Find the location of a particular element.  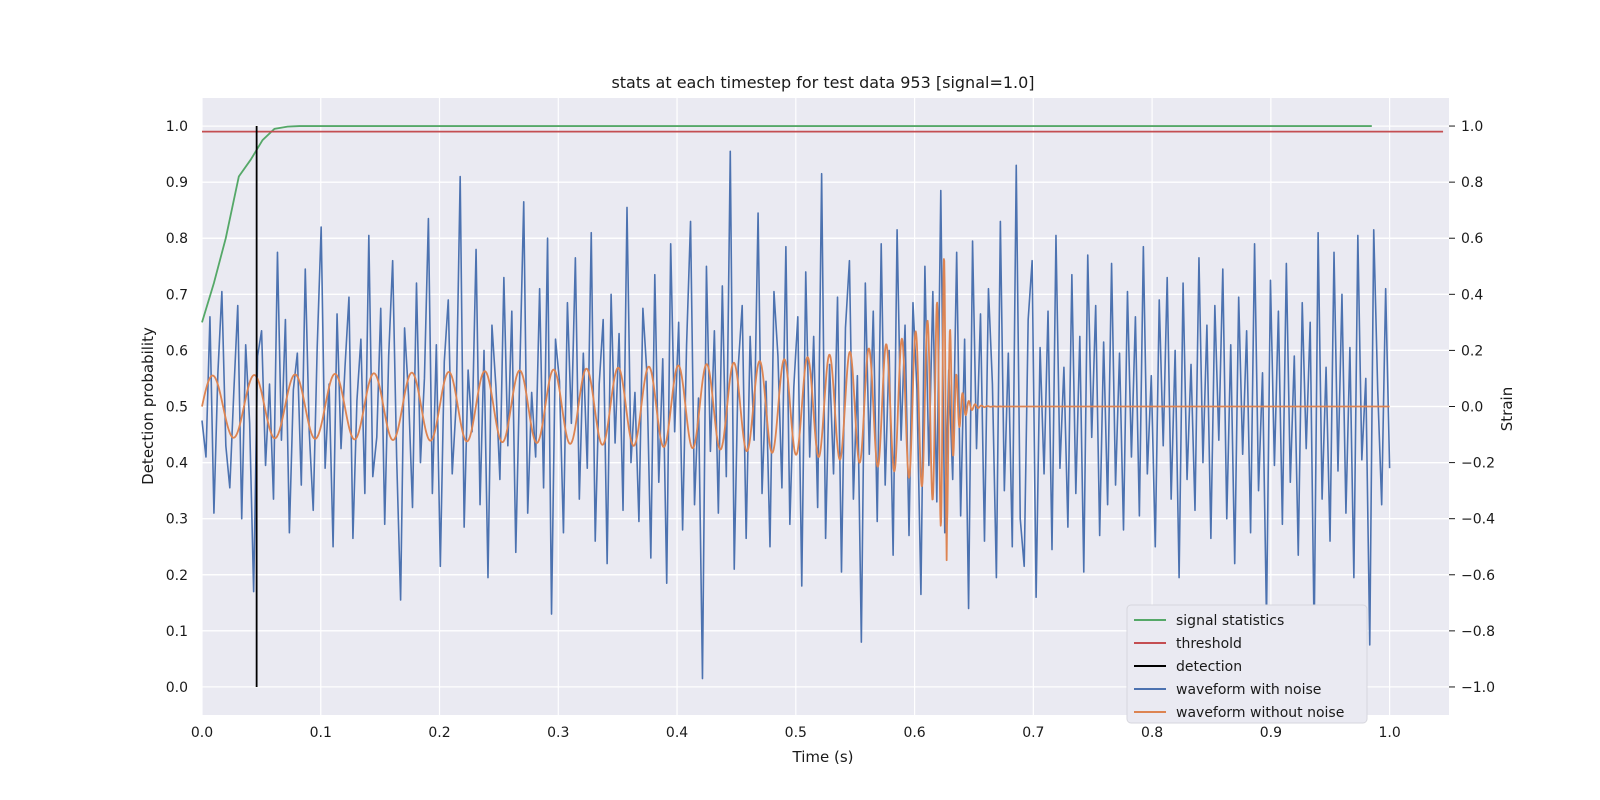

y2-tick-label: −0.4 is located at coordinates (1478, 520).